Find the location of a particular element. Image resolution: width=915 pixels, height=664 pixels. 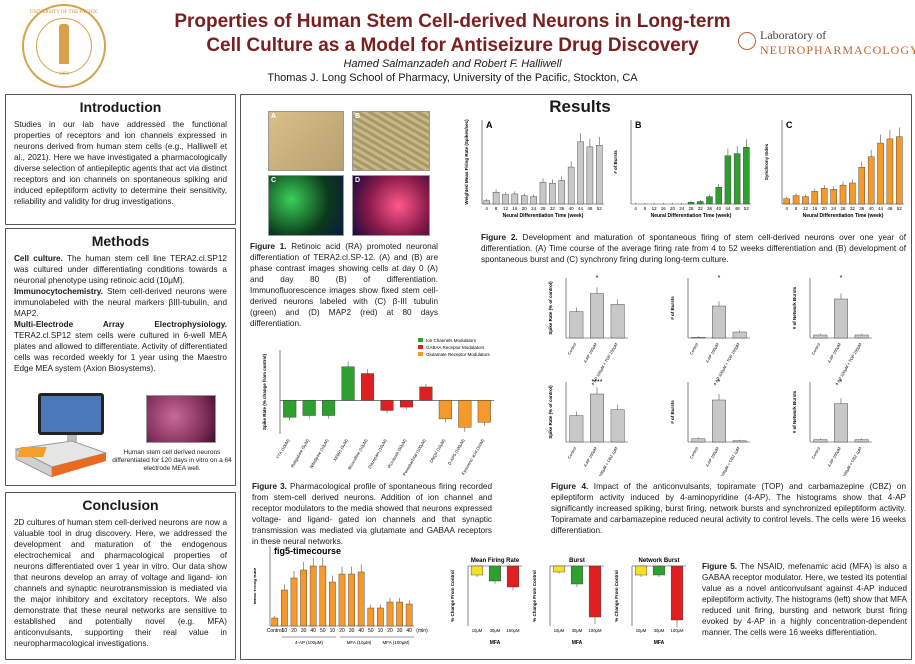

tick-label: 4 is located at coordinates (786, 208).